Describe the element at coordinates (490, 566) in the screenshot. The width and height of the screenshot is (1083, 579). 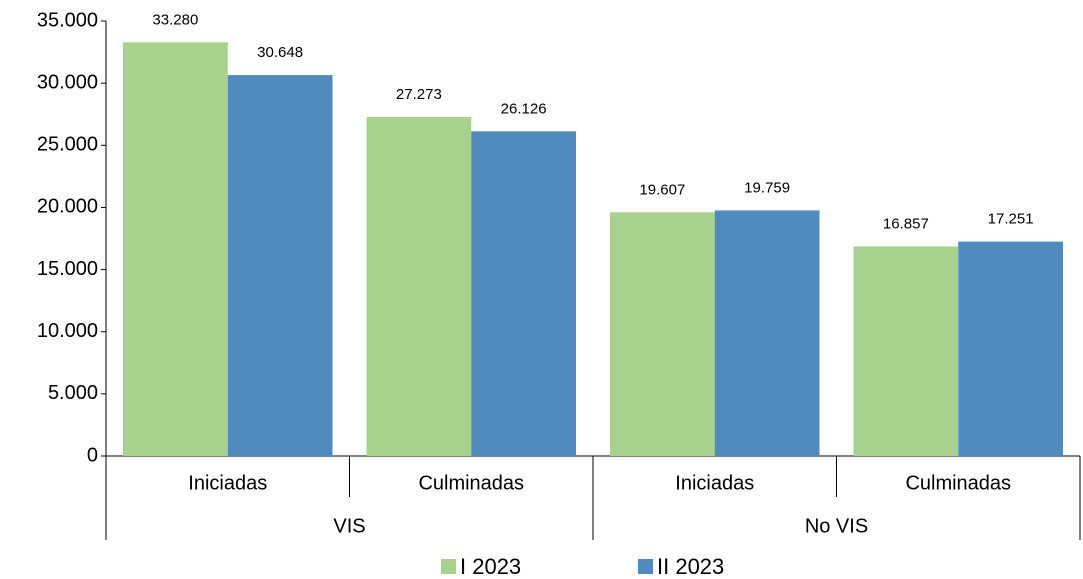
I see `legend-label: I 2023` at that location.